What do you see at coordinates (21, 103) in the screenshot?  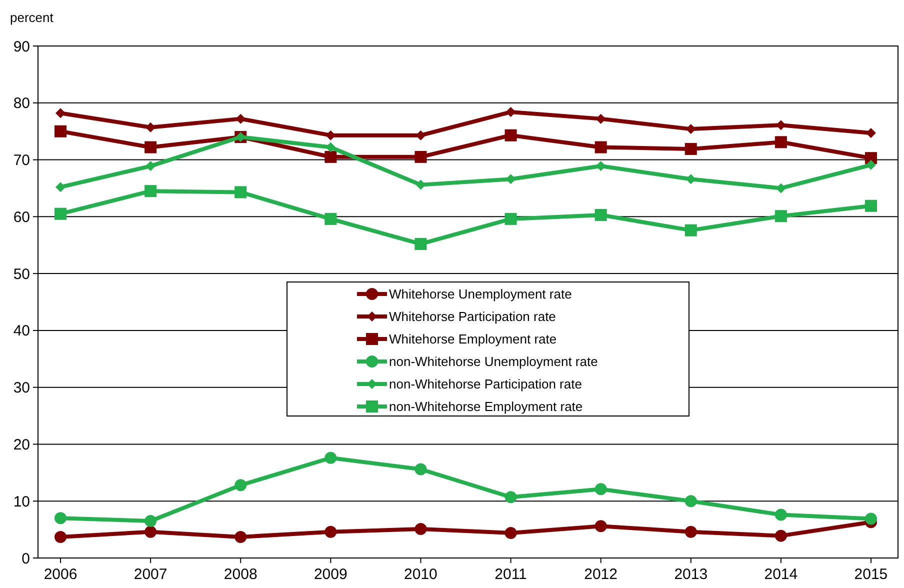 I see `y-tick-label: 80` at bounding box center [21, 103].